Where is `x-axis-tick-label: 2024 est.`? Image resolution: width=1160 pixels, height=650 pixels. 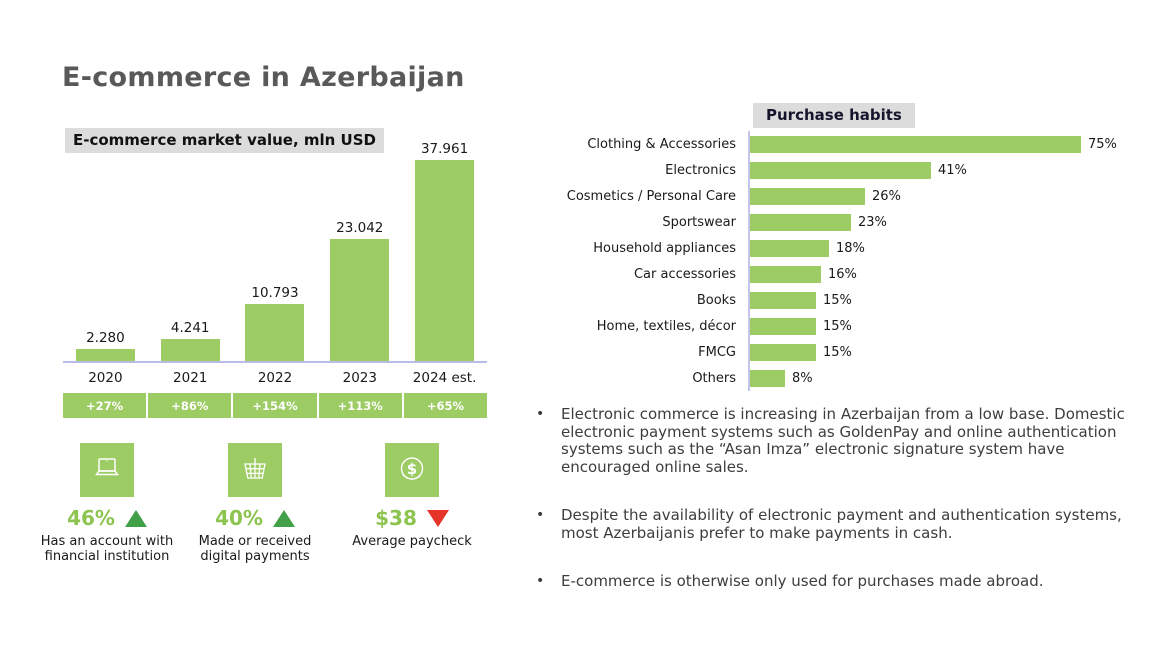
x-axis-tick-label: 2024 est. is located at coordinates (444, 378).